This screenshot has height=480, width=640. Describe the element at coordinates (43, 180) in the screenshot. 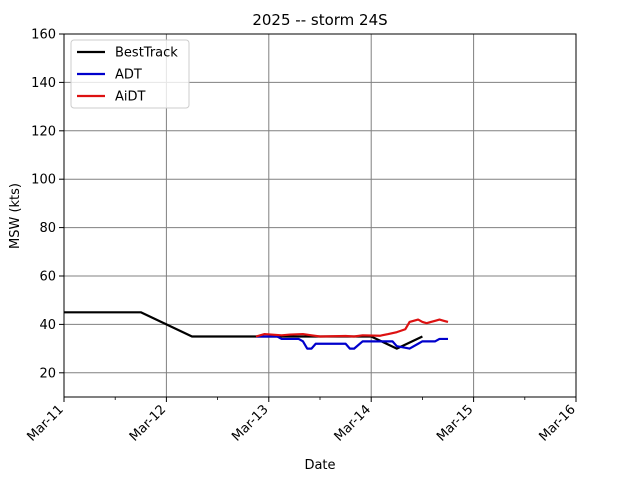

I see `y-tick-label: 100` at that location.